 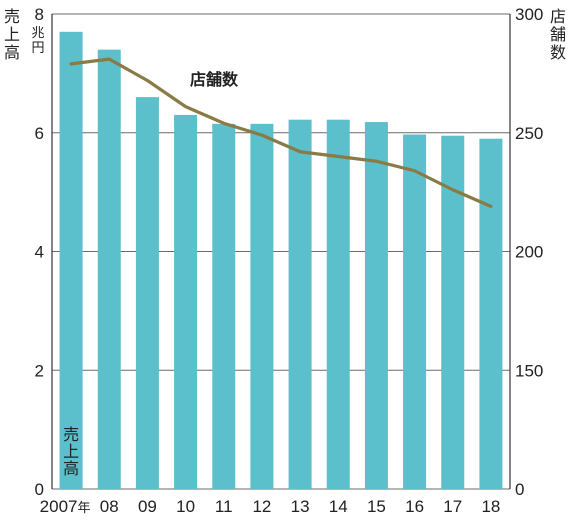 What do you see at coordinates (71, 434) in the screenshot?
I see `bar-series-label-char: 売` at bounding box center [71, 434].